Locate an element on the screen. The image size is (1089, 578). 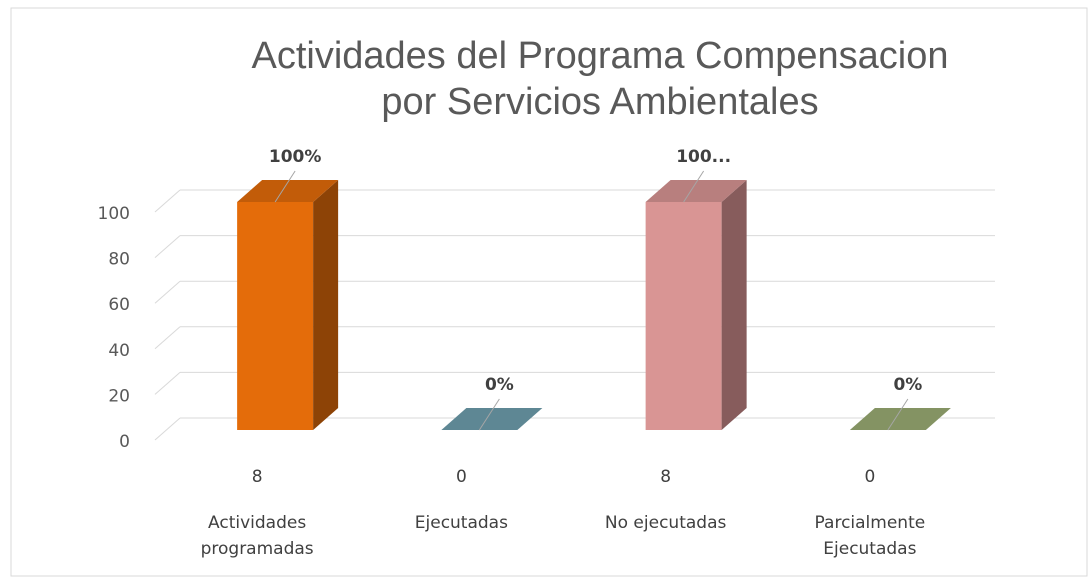
x-tick-label: Parcialmente Ejecutadas is located at coordinates (870, 536).